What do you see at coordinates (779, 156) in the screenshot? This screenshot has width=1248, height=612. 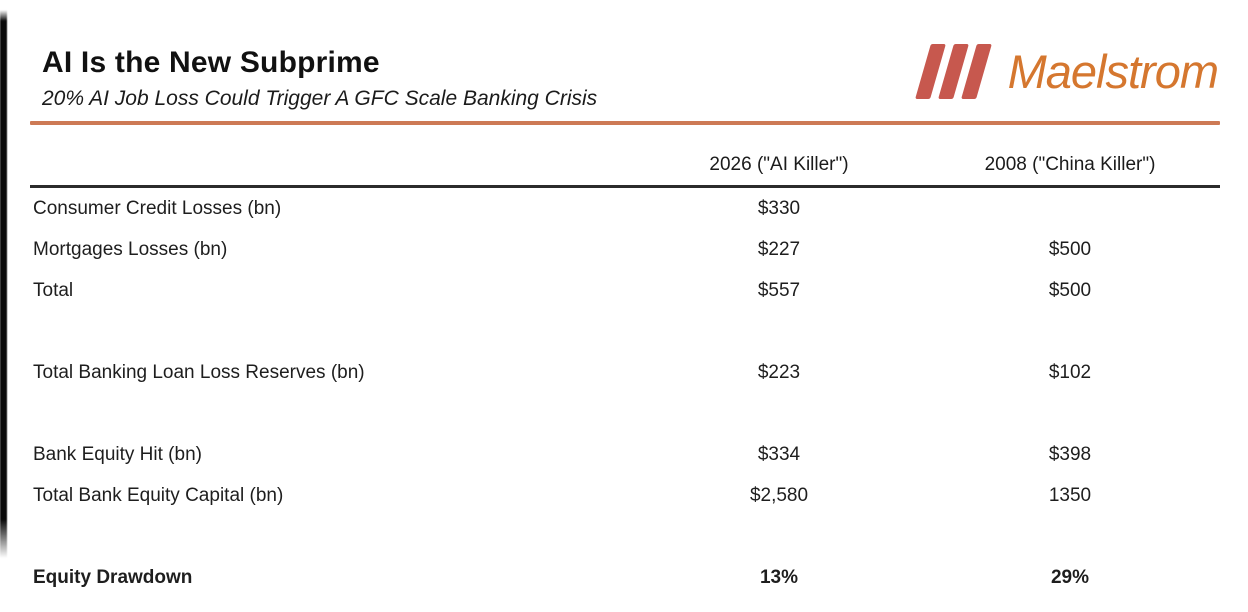 I see `column-header-2026: 2026 ("AI Killer")` at bounding box center [779, 156].